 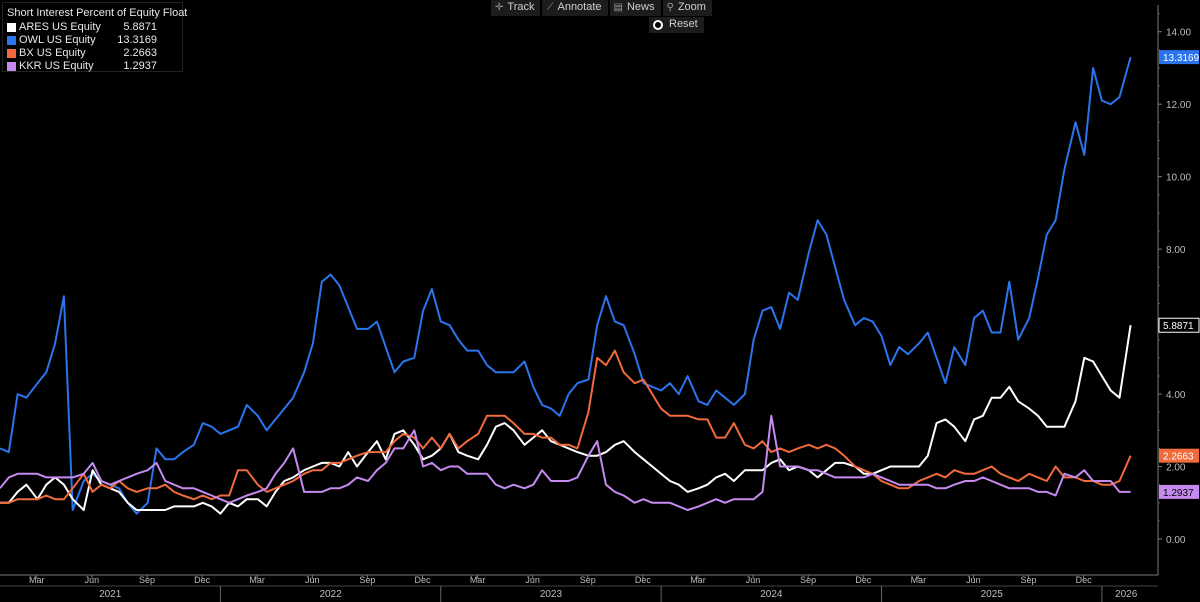 I want to click on legend-value: 1.2937, so click(x=140, y=66).